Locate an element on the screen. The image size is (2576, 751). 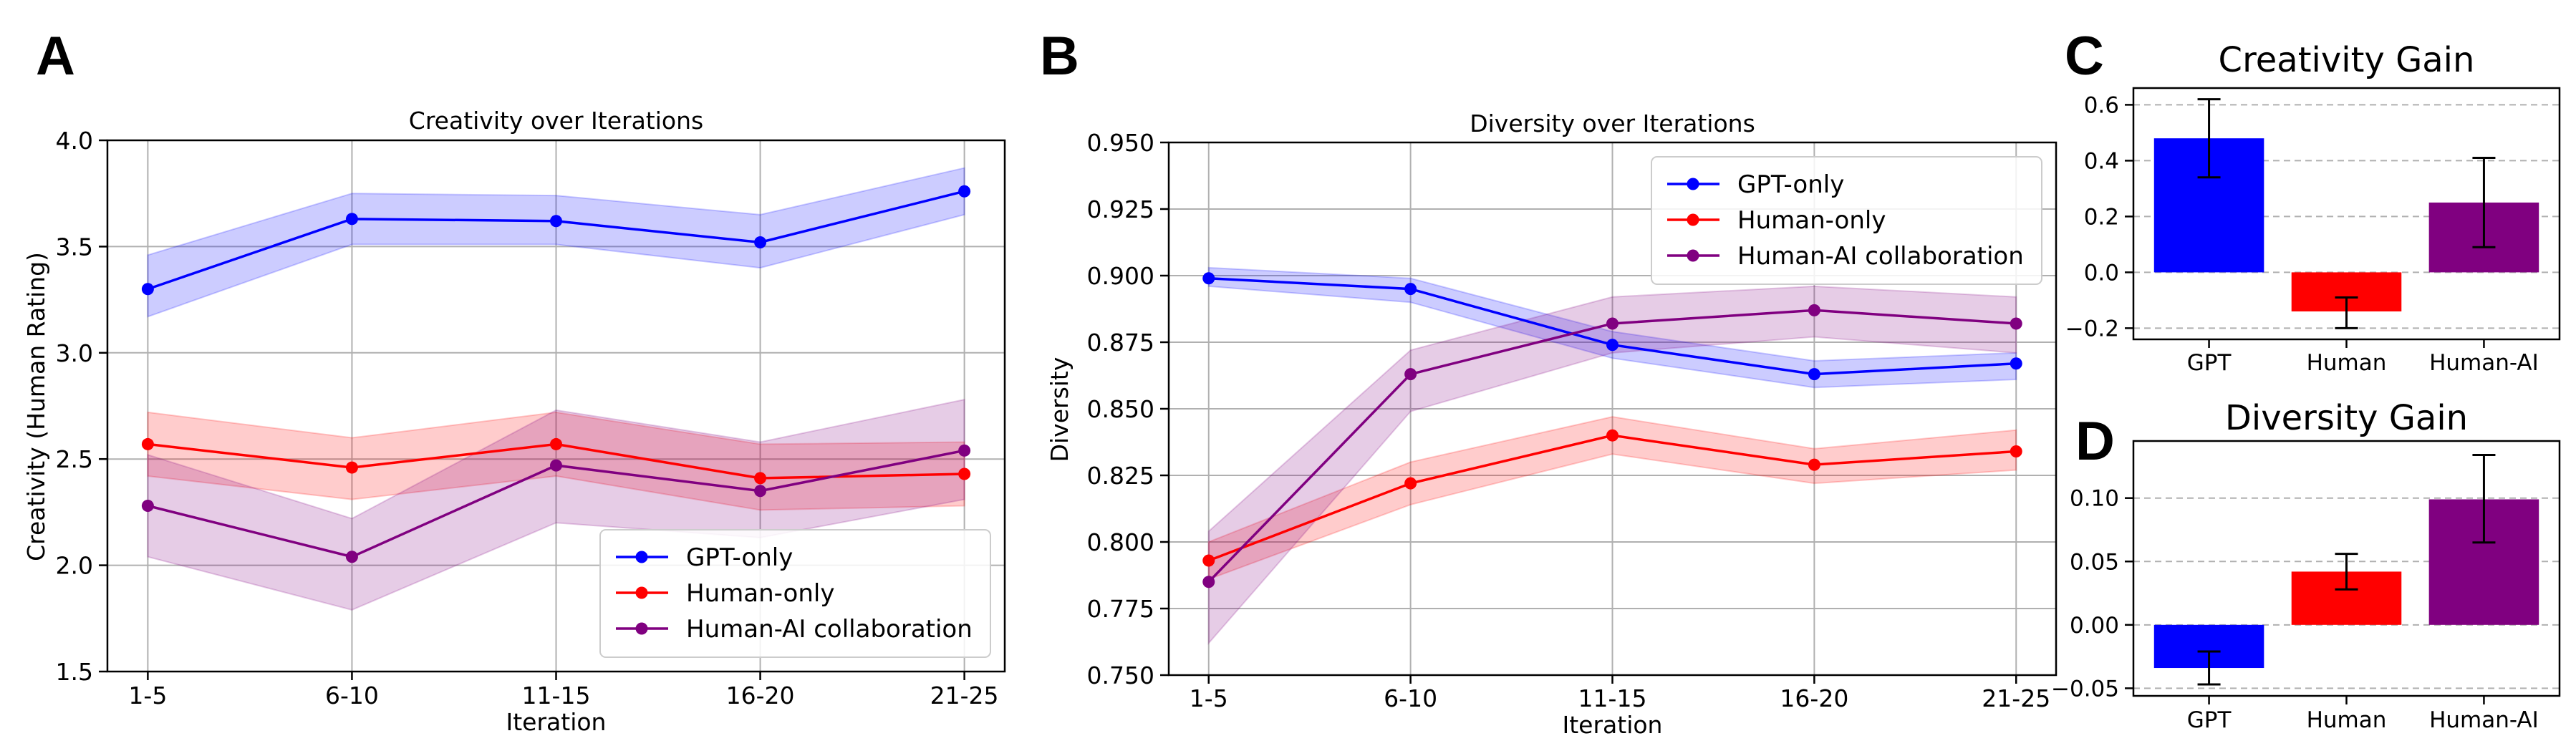
y-tick-label: 0.775 is located at coordinates (1120, 609).